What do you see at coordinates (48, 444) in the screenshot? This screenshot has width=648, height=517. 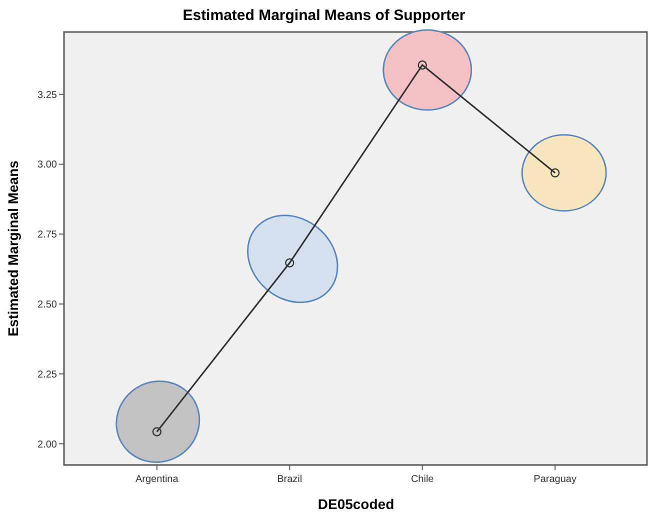 I see `y-tick-label: 2.00` at bounding box center [48, 444].